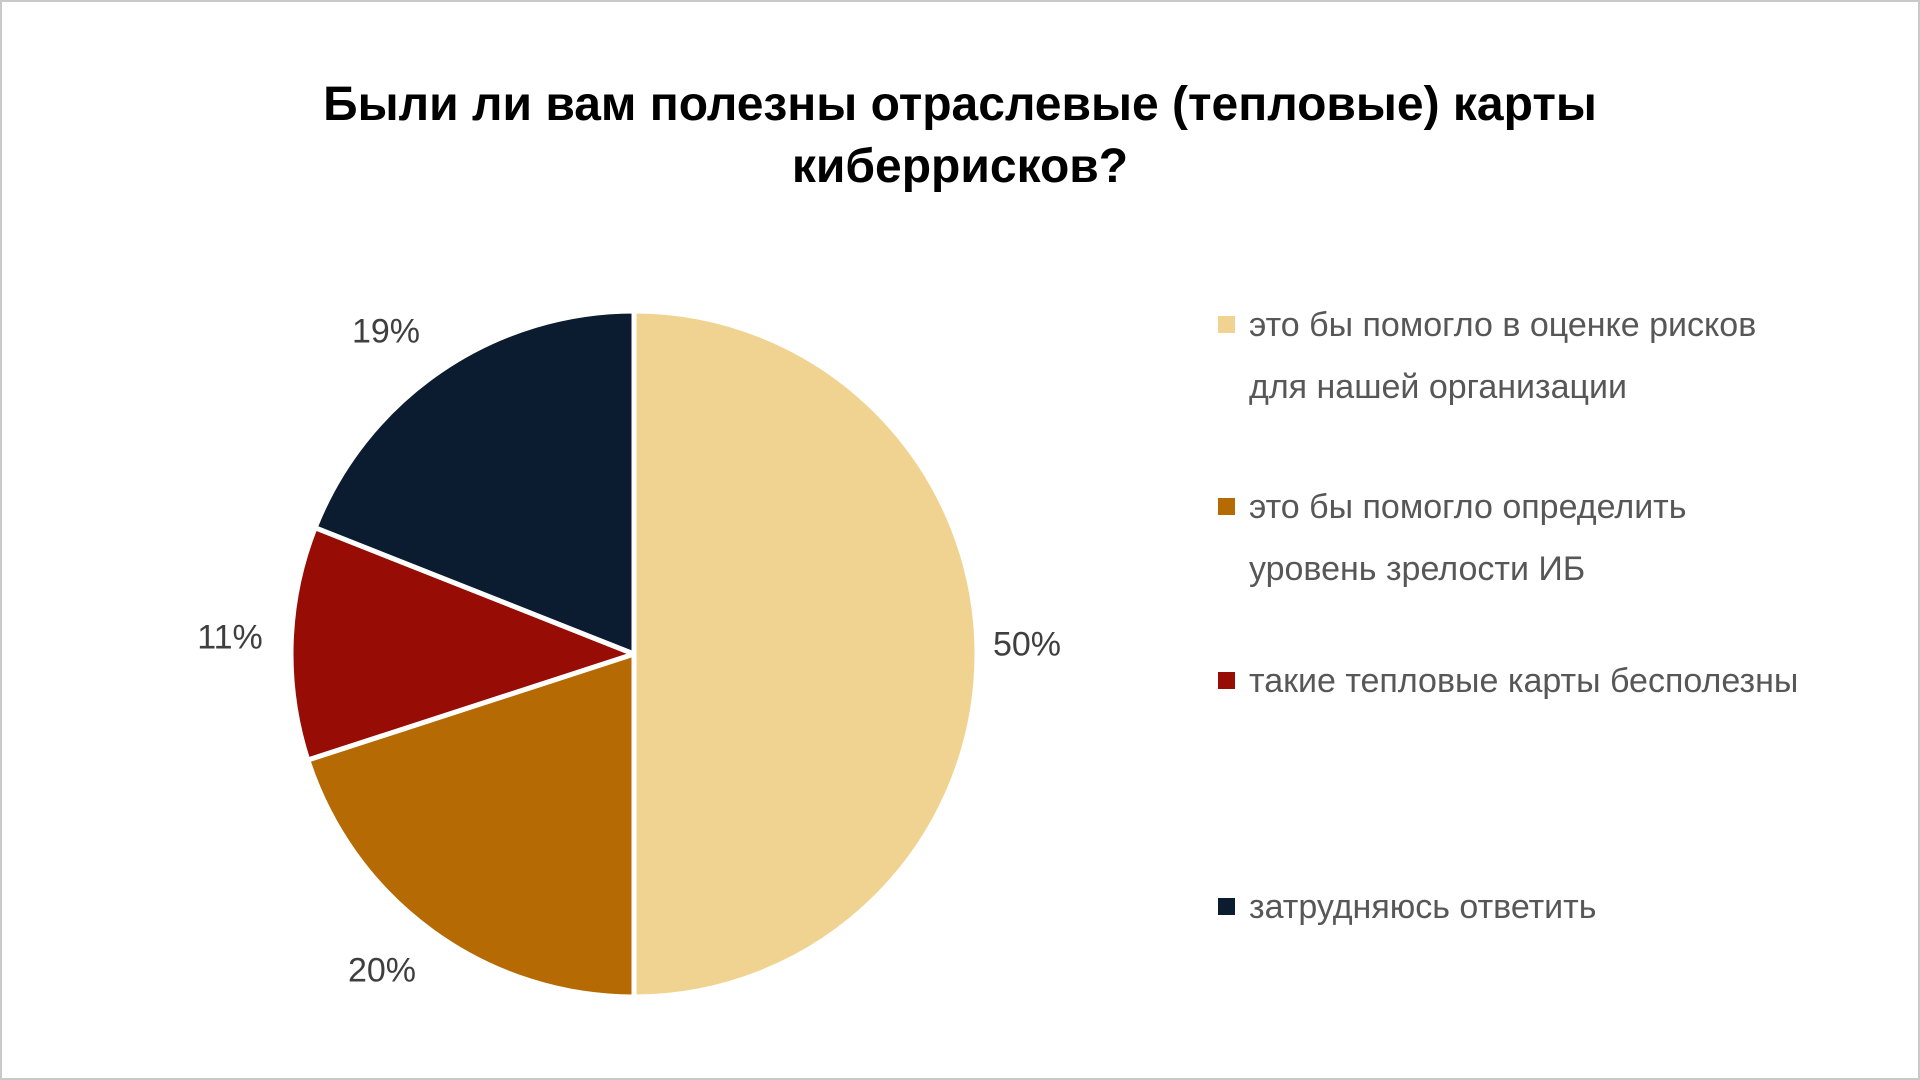 The image size is (1920, 1080). What do you see at coordinates (1417, 569) in the screenshot?
I see `legend-label-line: уровень зрелости ИБ` at bounding box center [1417, 569].